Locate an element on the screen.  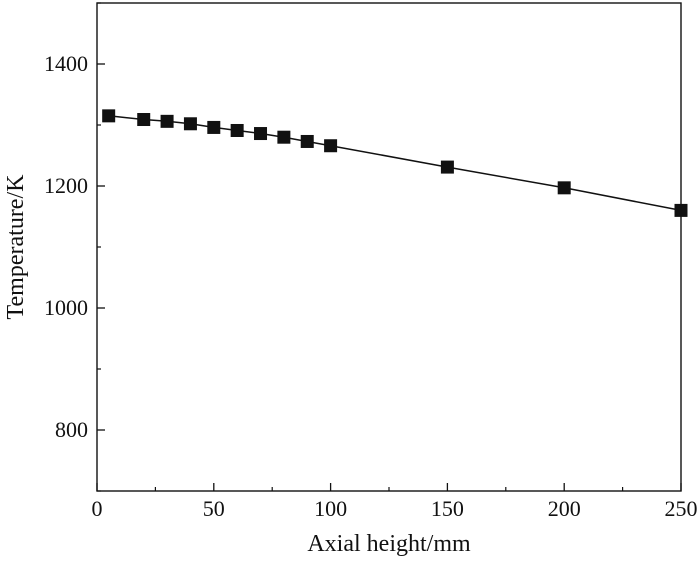
x-tick-label: 50 is located at coordinates (214, 508).